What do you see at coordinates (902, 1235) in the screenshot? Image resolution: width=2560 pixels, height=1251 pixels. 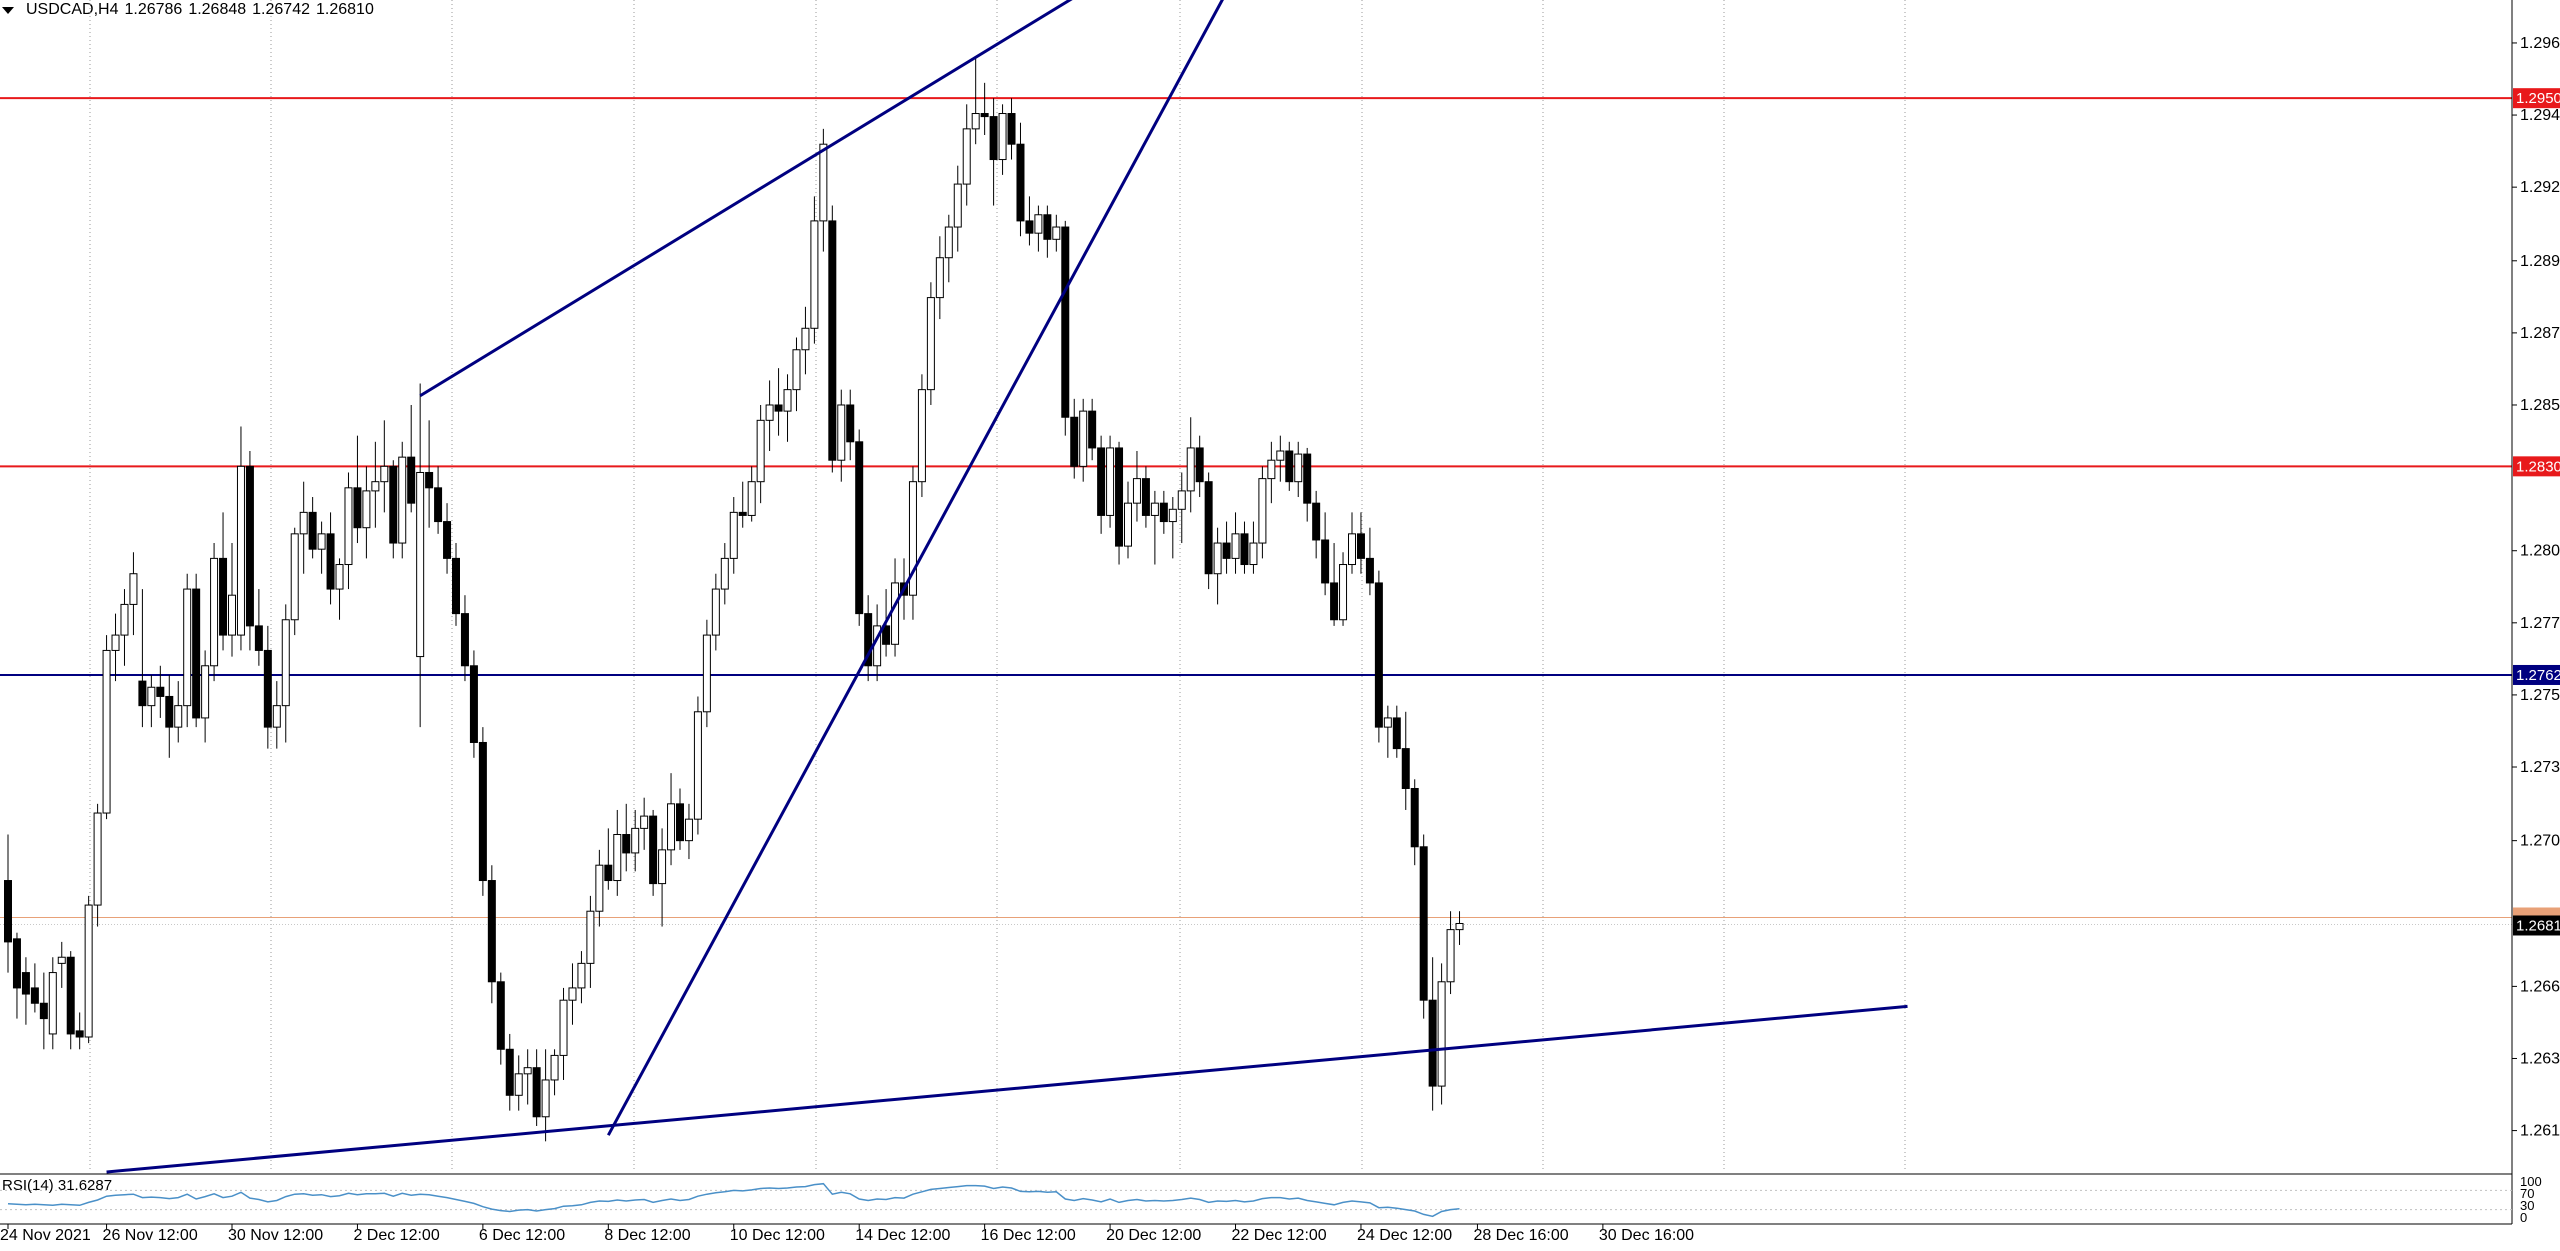 I see `x-tick-label: 14 Dec 12:00` at bounding box center [902, 1235].